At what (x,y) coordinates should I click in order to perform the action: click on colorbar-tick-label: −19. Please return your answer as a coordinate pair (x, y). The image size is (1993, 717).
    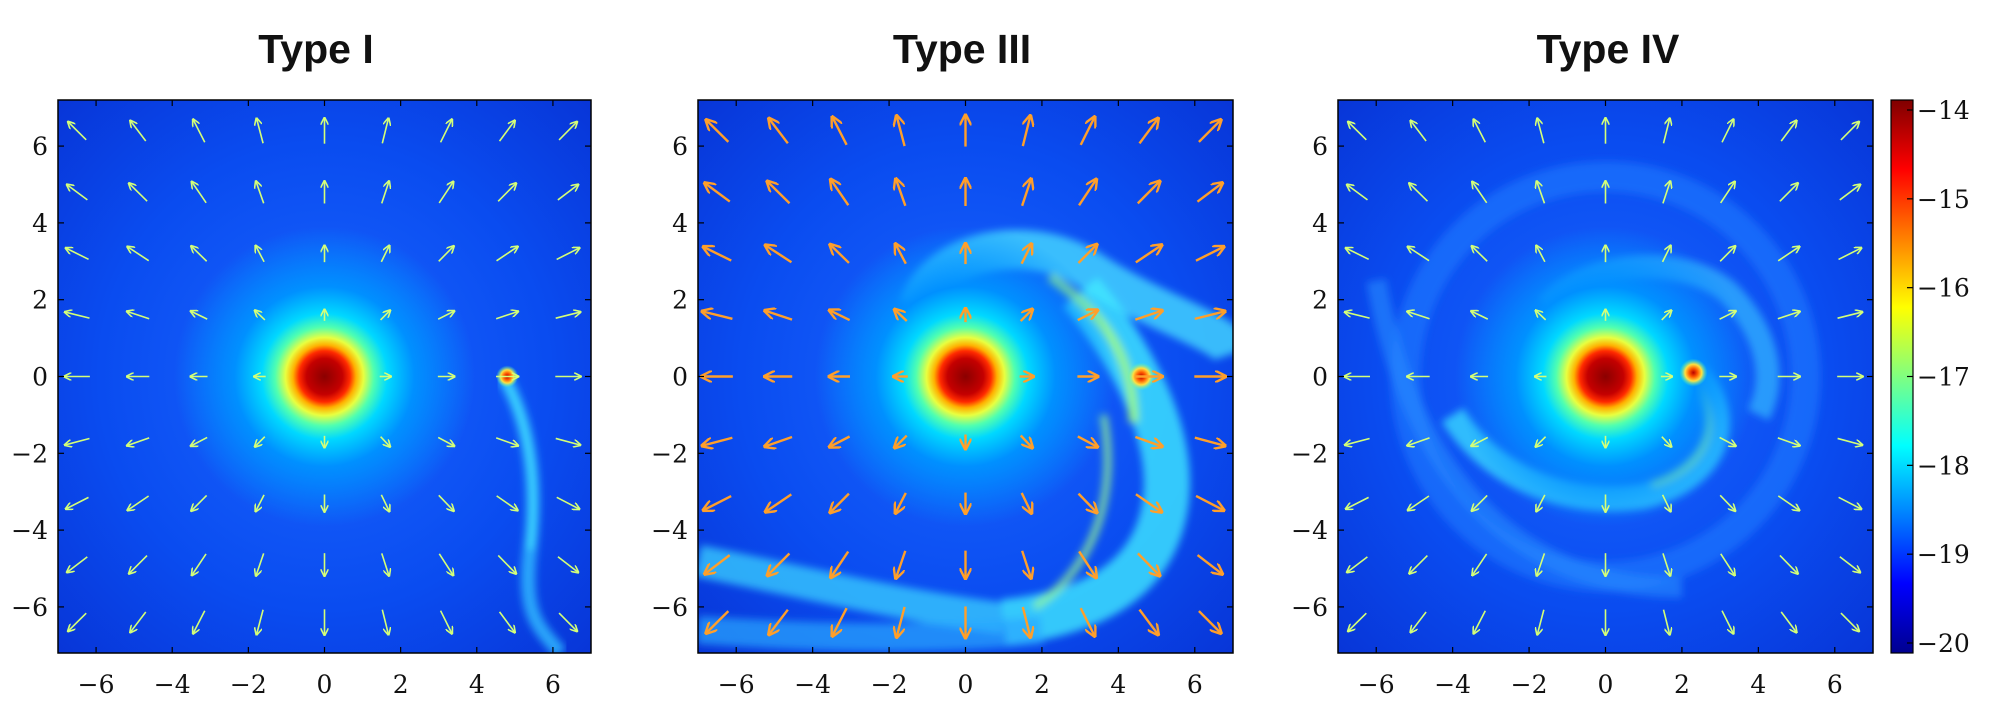
    Looking at the image, I should click on (1943, 554).